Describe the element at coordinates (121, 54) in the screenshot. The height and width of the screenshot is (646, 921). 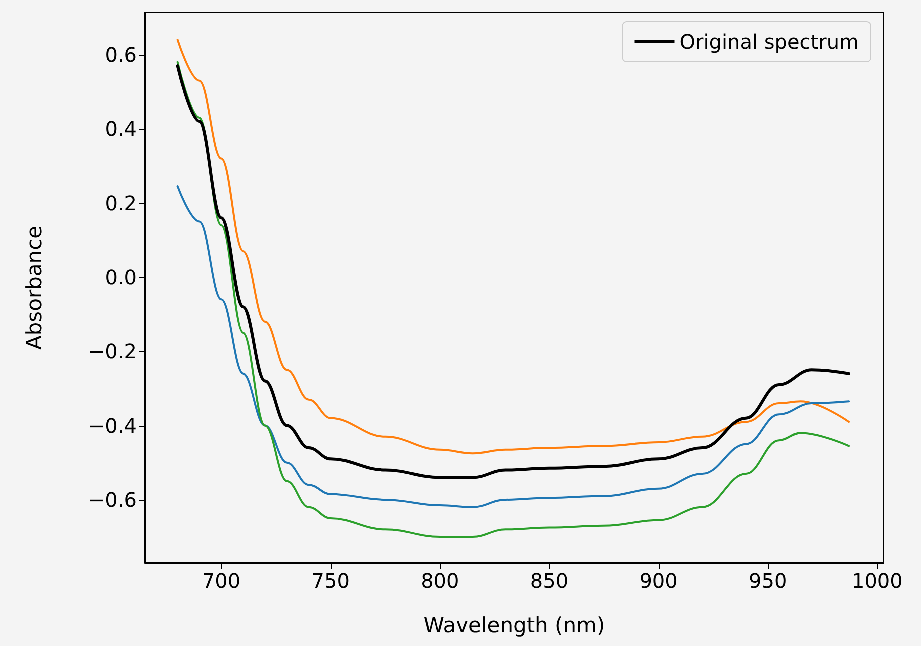
I see `y-tick-label: 0.6` at that location.